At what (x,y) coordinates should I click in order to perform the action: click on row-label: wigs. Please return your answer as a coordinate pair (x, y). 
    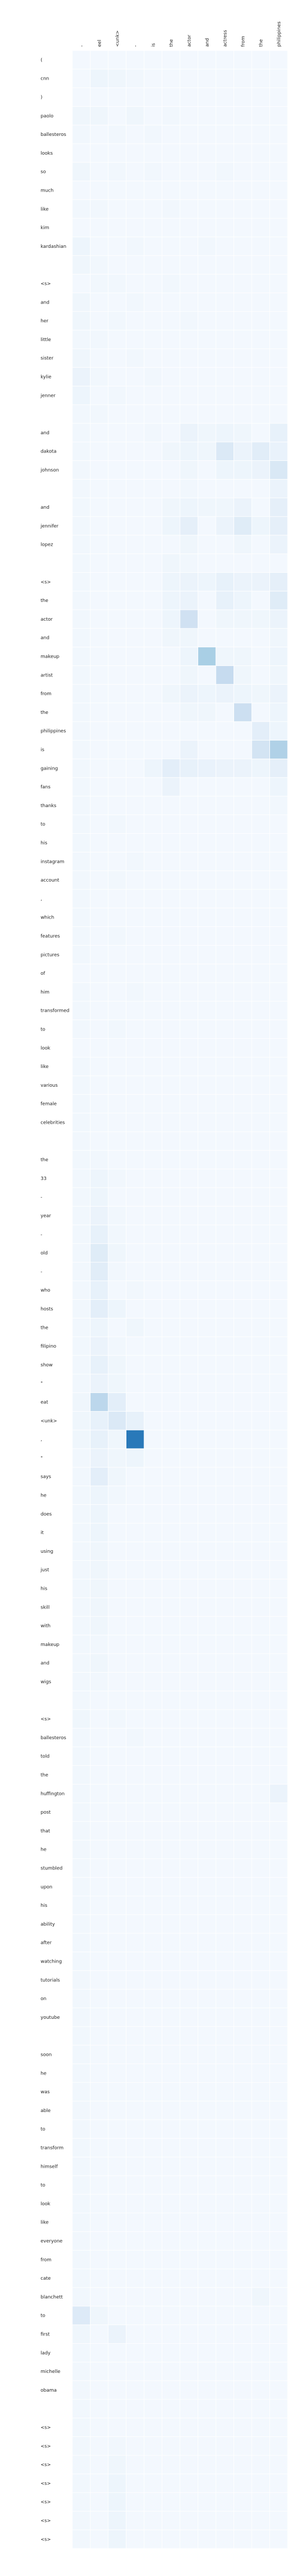
    Looking at the image, I should click on (46, 1683).